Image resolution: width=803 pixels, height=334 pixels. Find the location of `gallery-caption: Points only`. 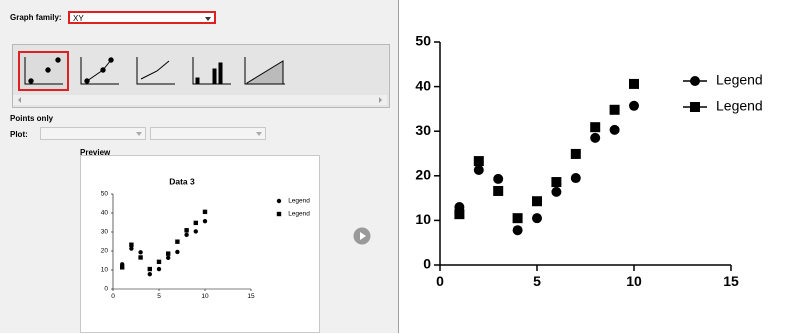

gallery-caption: Points only is located at coordinates (32, 118).